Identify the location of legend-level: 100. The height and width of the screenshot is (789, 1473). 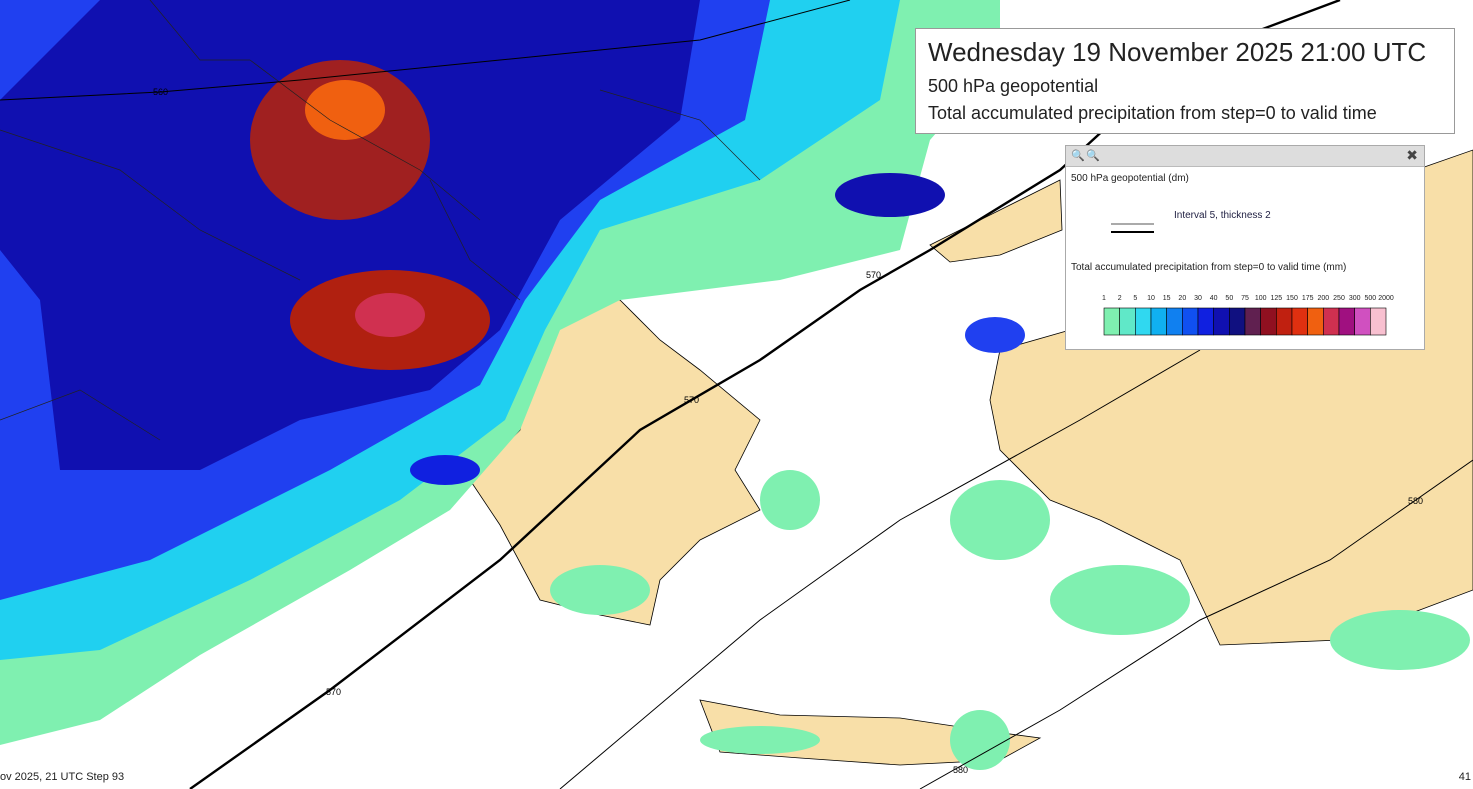
(1261, 298).